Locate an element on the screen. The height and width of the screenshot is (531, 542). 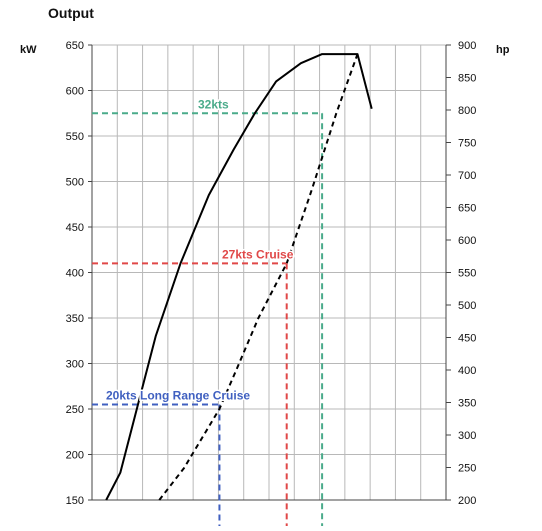
y-right-tick-label: 850 is located at coordinates (467, 79).